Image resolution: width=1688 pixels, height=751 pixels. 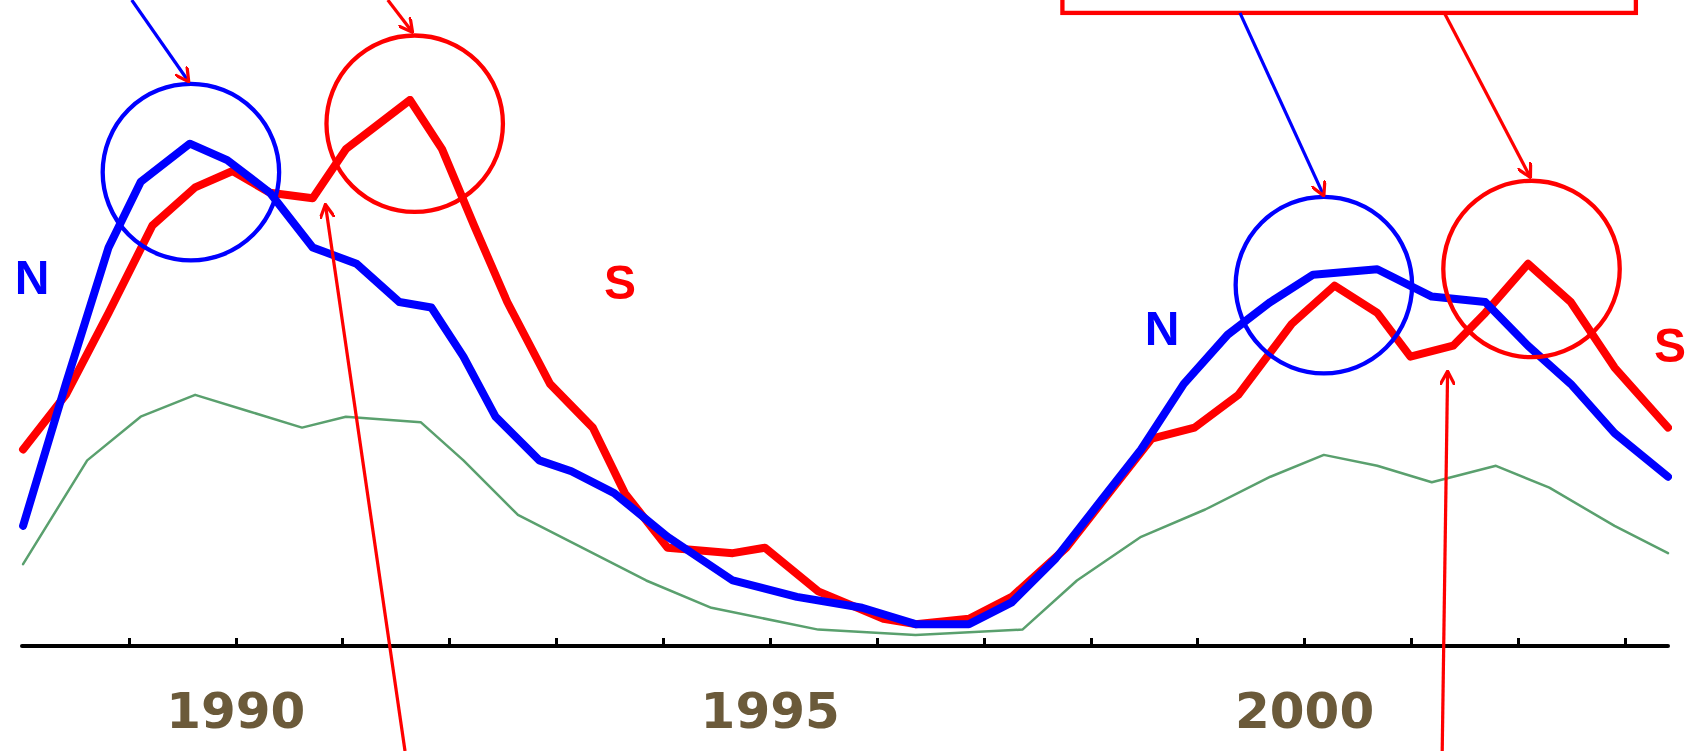 I want to click on text: S, so click(x=620, y=282).